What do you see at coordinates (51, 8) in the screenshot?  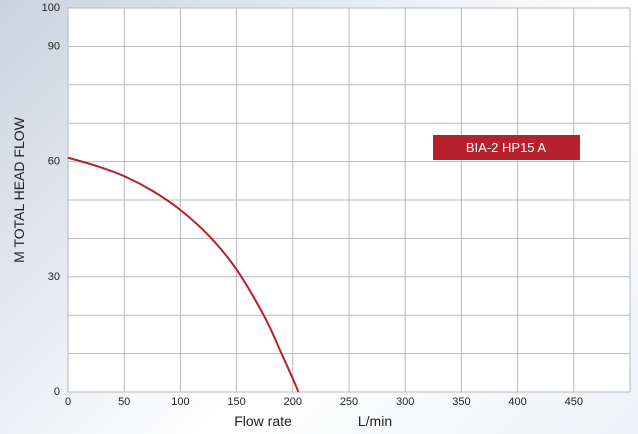 I see `y-tick-label-4: 100` at bounding box center [51, 8].